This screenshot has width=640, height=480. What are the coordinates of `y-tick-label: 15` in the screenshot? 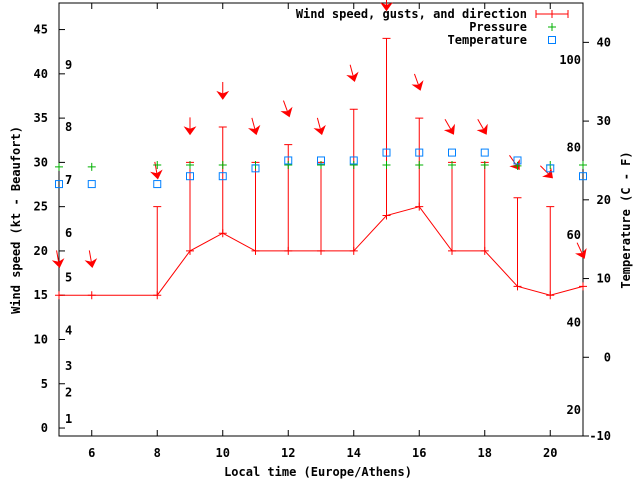 It's located at (41, 295).